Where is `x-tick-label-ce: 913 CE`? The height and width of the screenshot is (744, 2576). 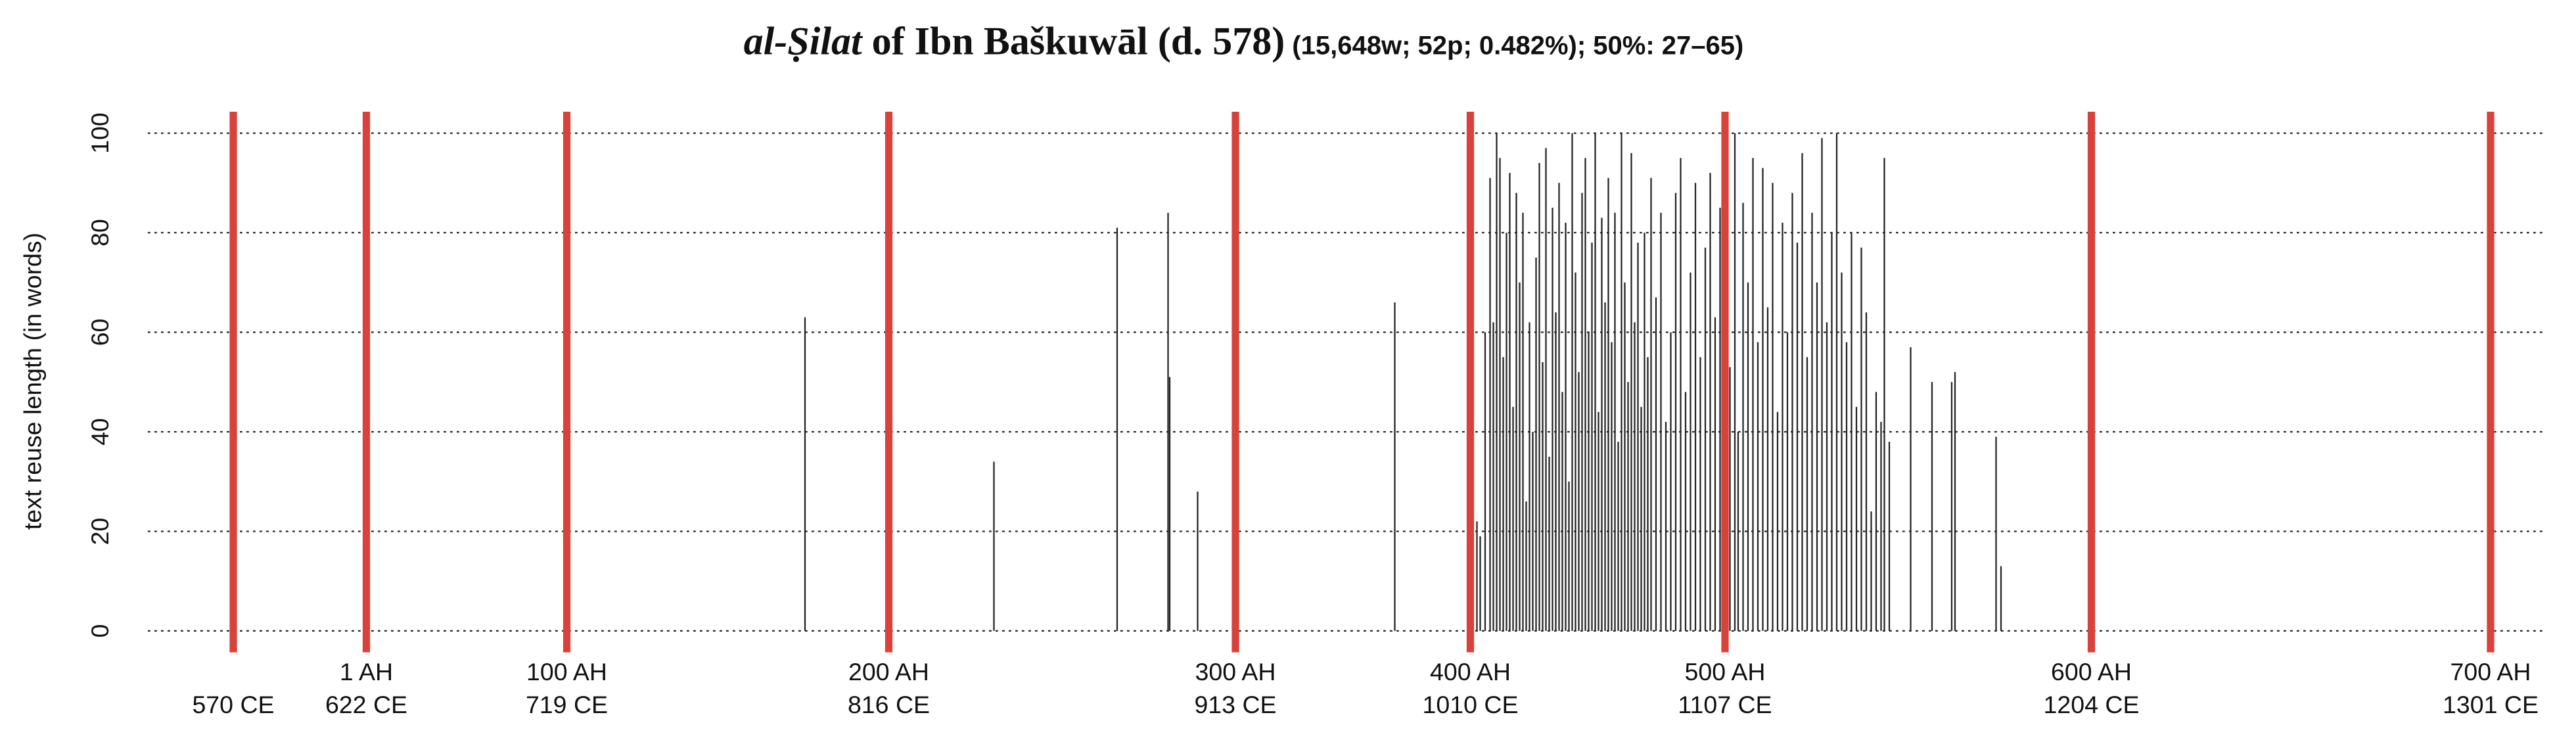 x-tick-label-ce: 913 CE is located at coordinates (1235, 705).